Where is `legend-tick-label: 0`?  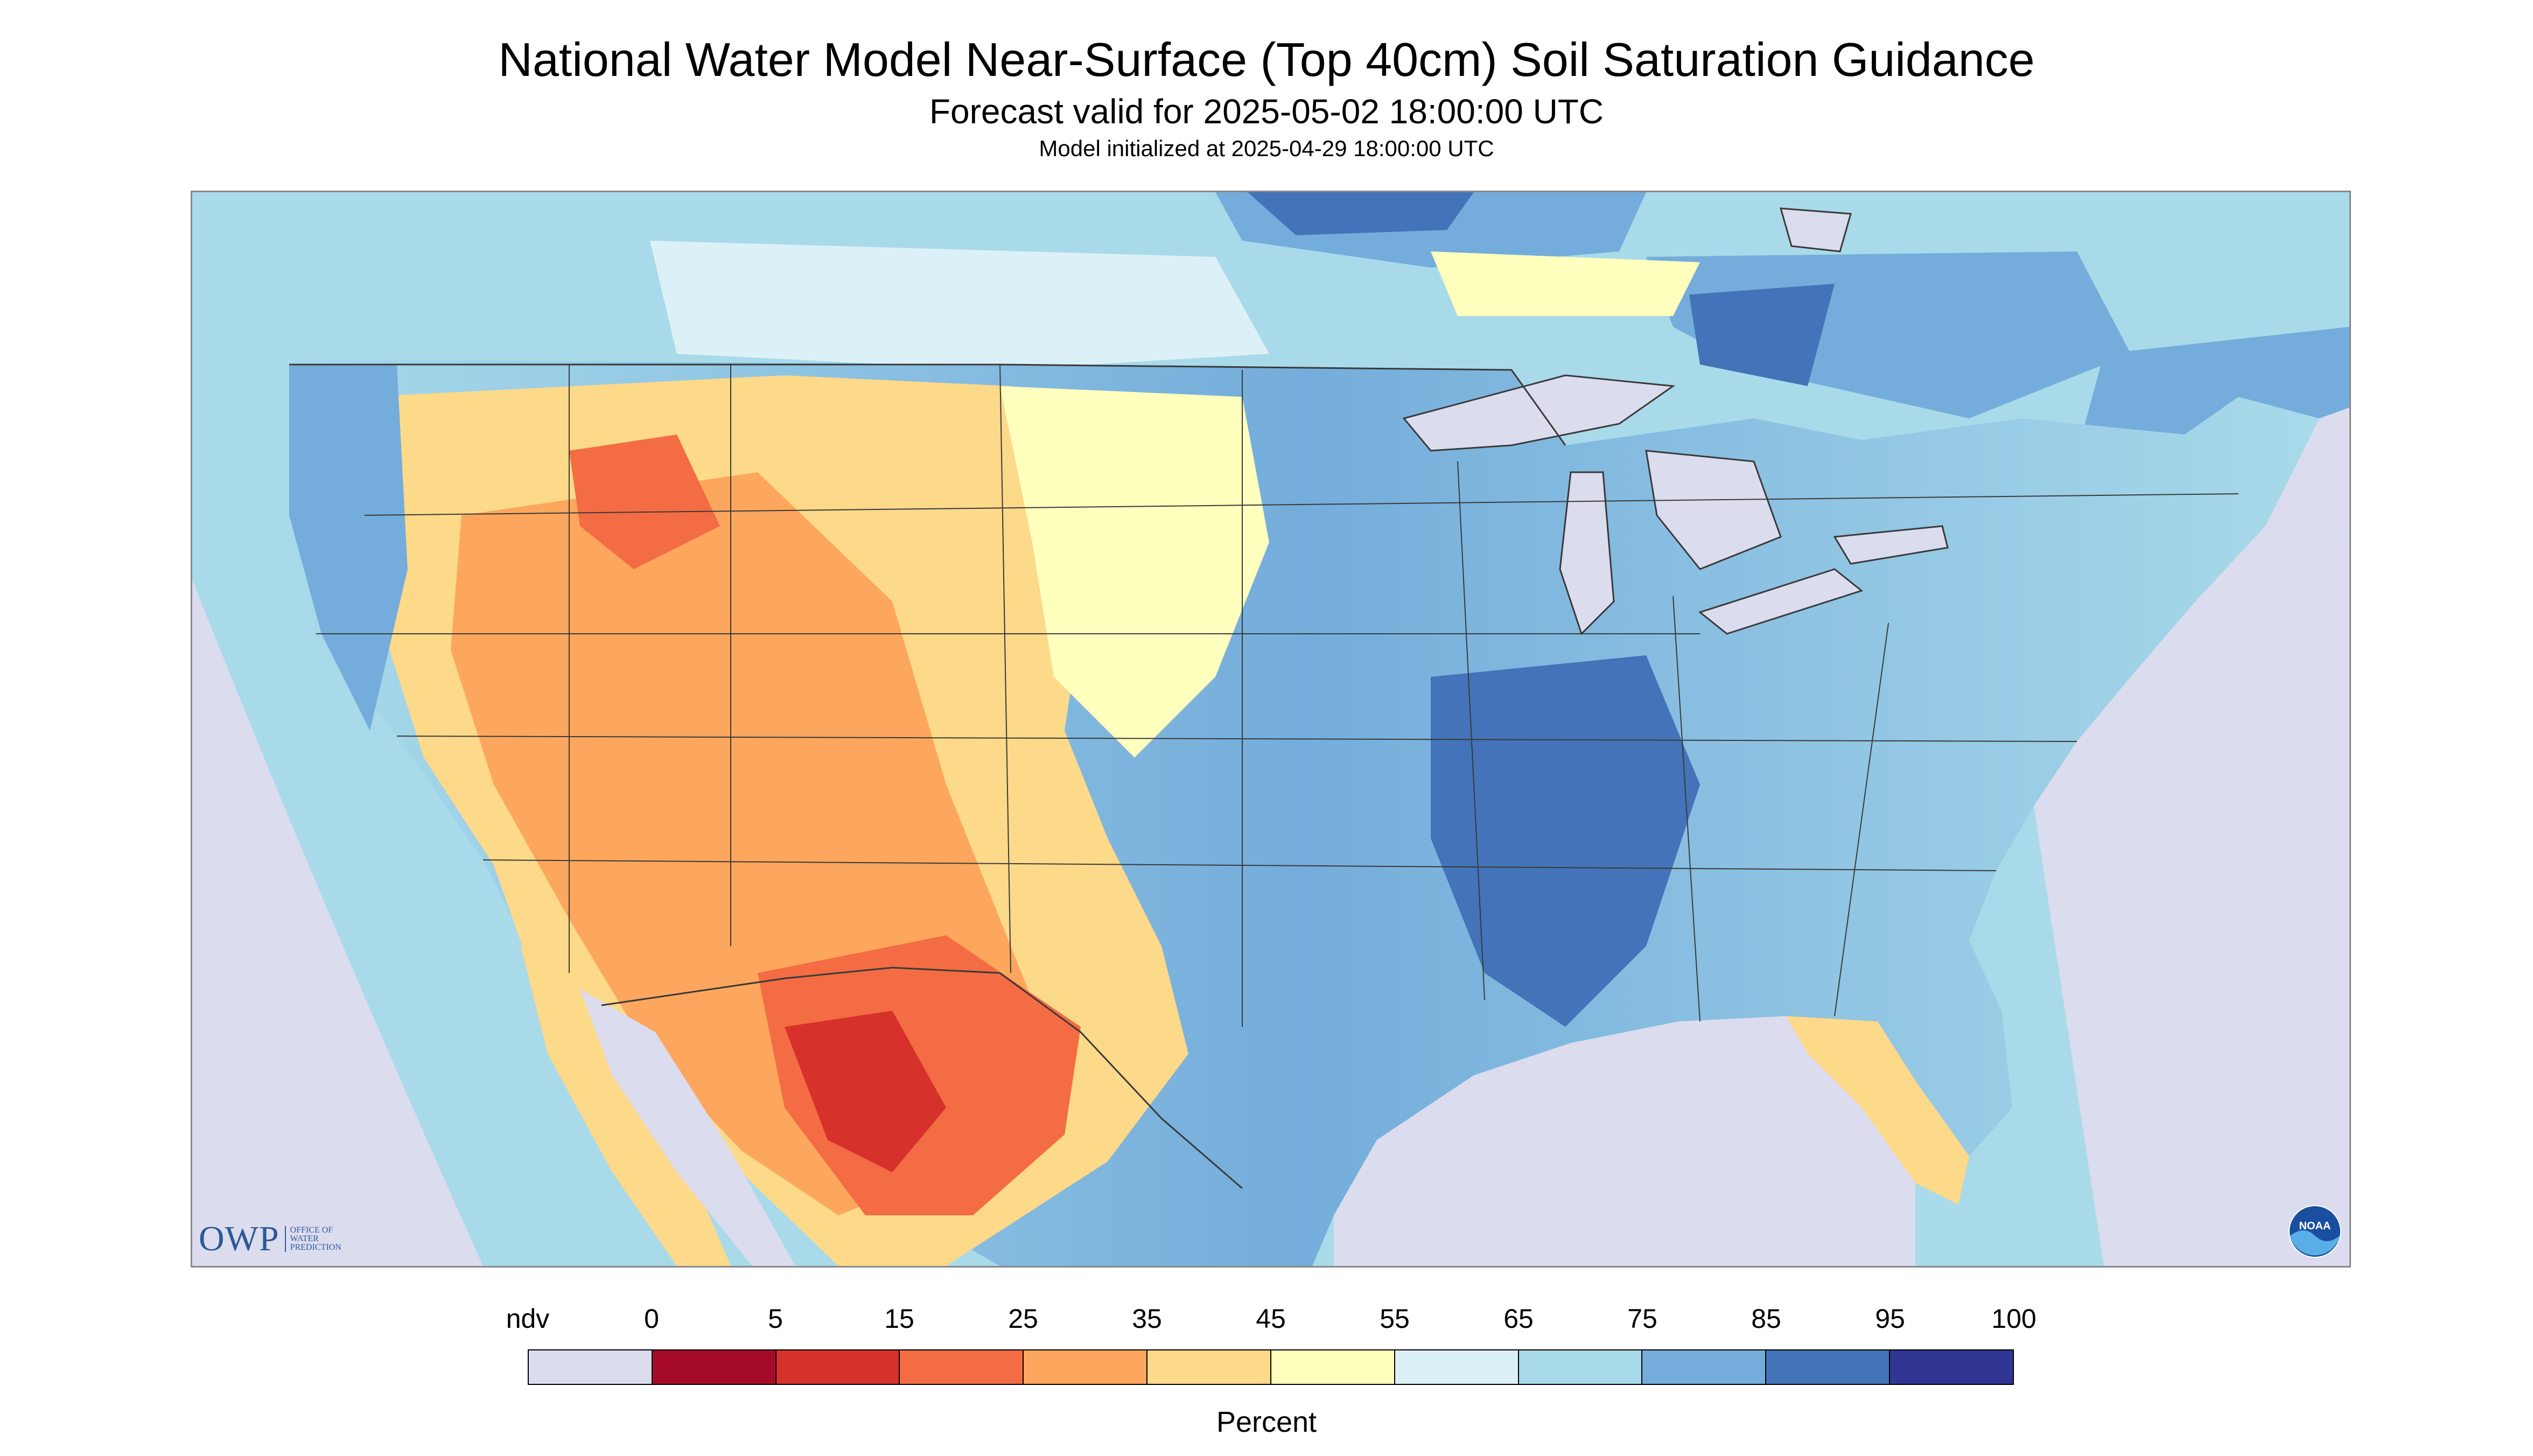 legend-tick-label: 0 is located at coordinates (651, 1319).